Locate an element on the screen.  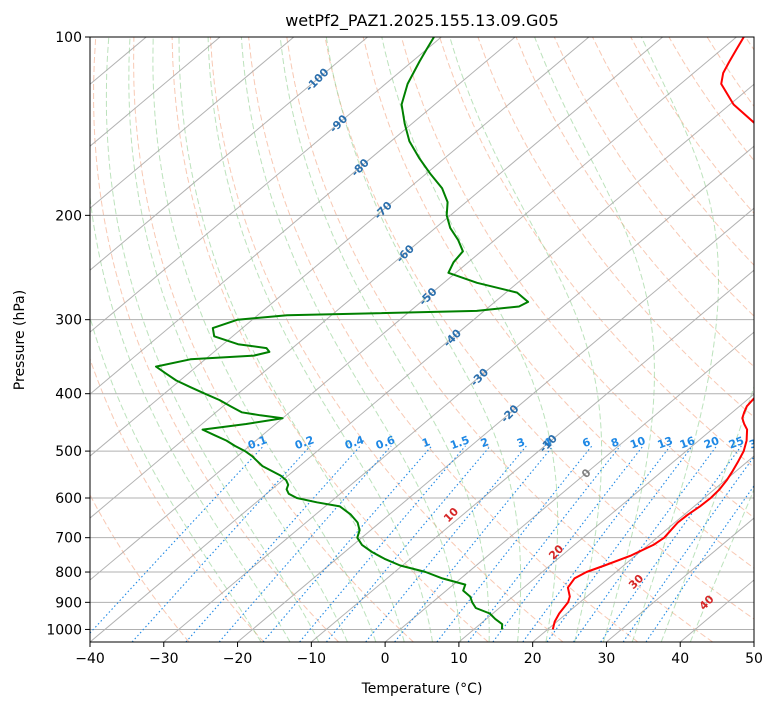
y-tick-label: 500 is located at coordinates (68, 452).